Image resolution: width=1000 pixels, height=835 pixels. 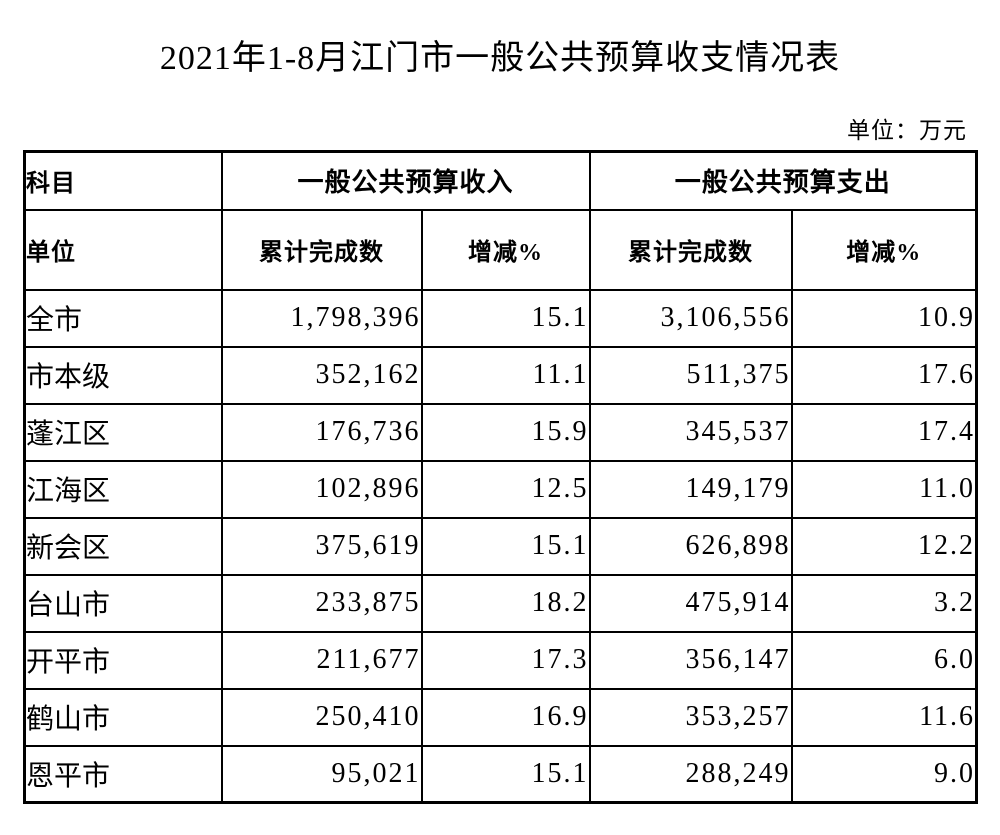 What do you see at coordinates (505, 660) in the screenshot?
I see `revenue-change-cell: 17.3` at bounding box center [505, 660].